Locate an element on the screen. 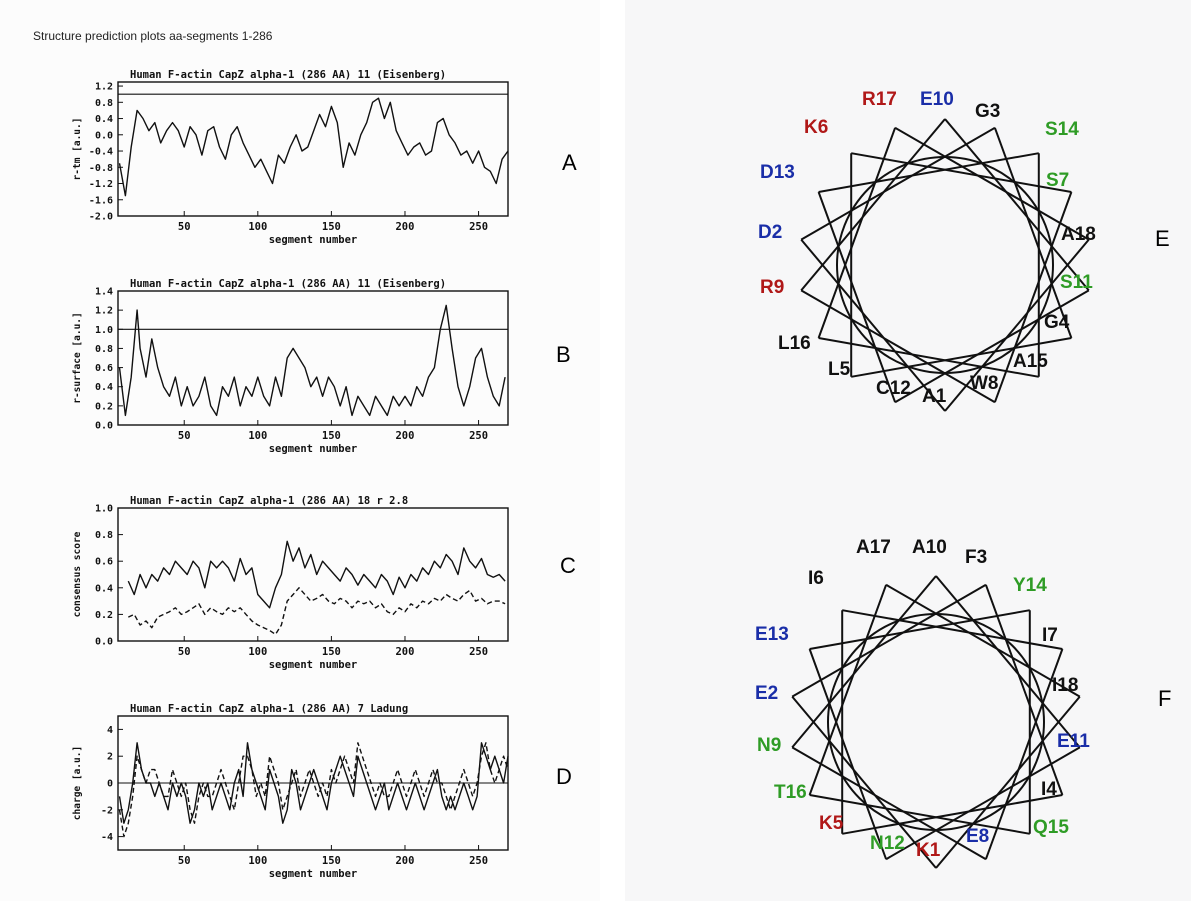 This screenshot has height=901, width=1191. residue-c12: C12 is located at coordinates (893, 388).